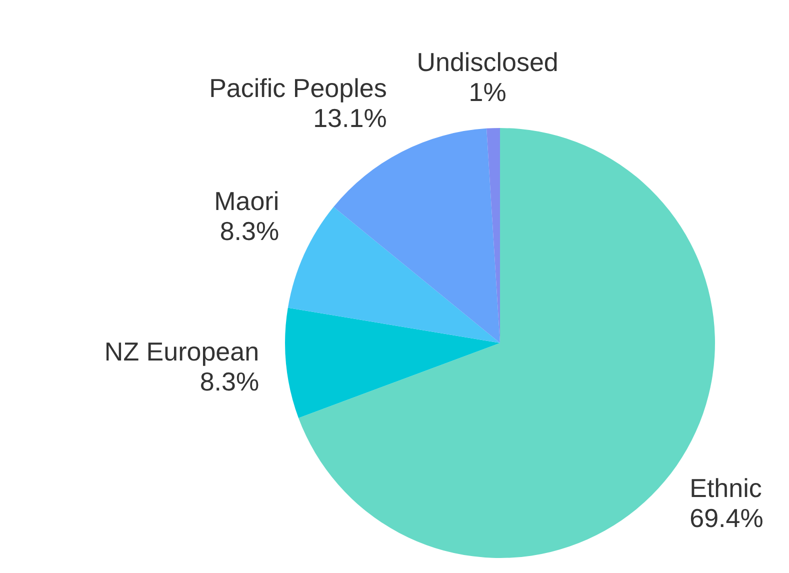 The image size is (789, 573). I want to click on data-label: 69.4%, so click(727, 518).